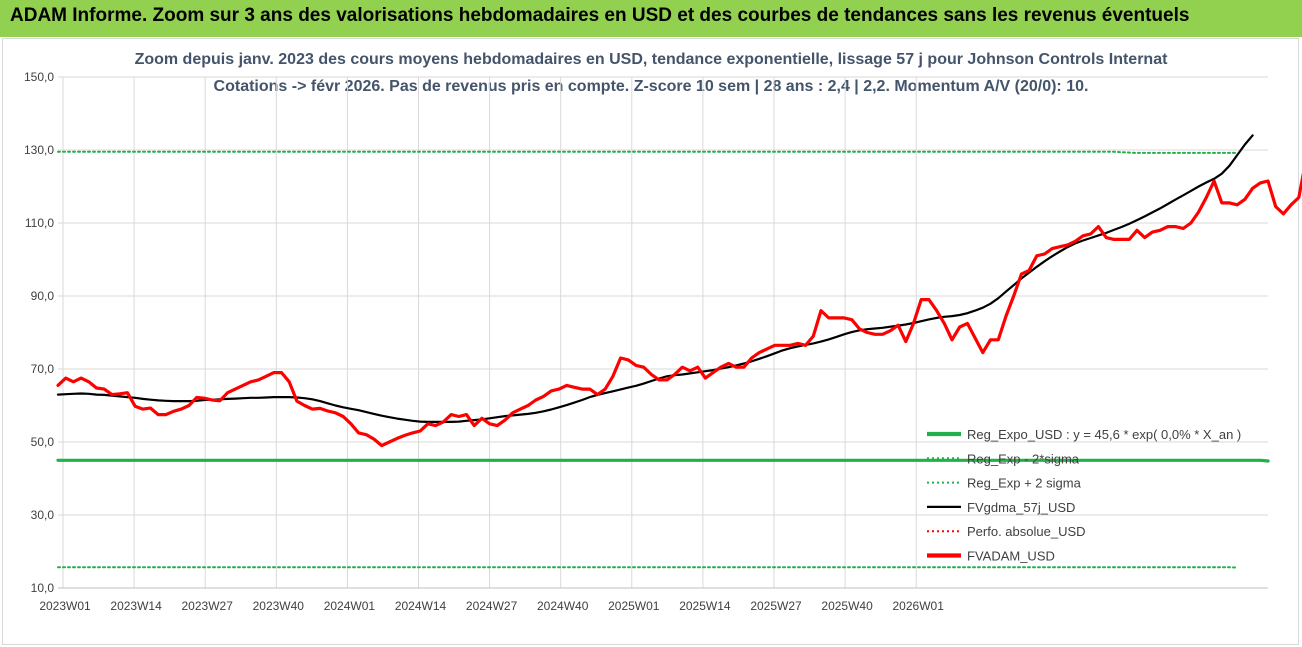  What do you see at coordinates (634, 606) in the screenshot?
I see `x-tick-label: 2025W01` at bounding box center [634, 606].